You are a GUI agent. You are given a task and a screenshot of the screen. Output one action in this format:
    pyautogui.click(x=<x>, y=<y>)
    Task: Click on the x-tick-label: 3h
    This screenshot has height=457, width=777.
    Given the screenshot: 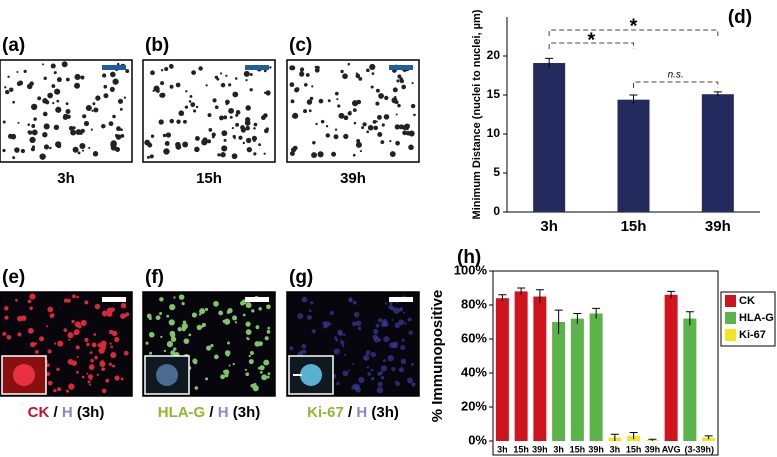 What is the action you would take?
    pyautogui.click(x=502, y=449)
    